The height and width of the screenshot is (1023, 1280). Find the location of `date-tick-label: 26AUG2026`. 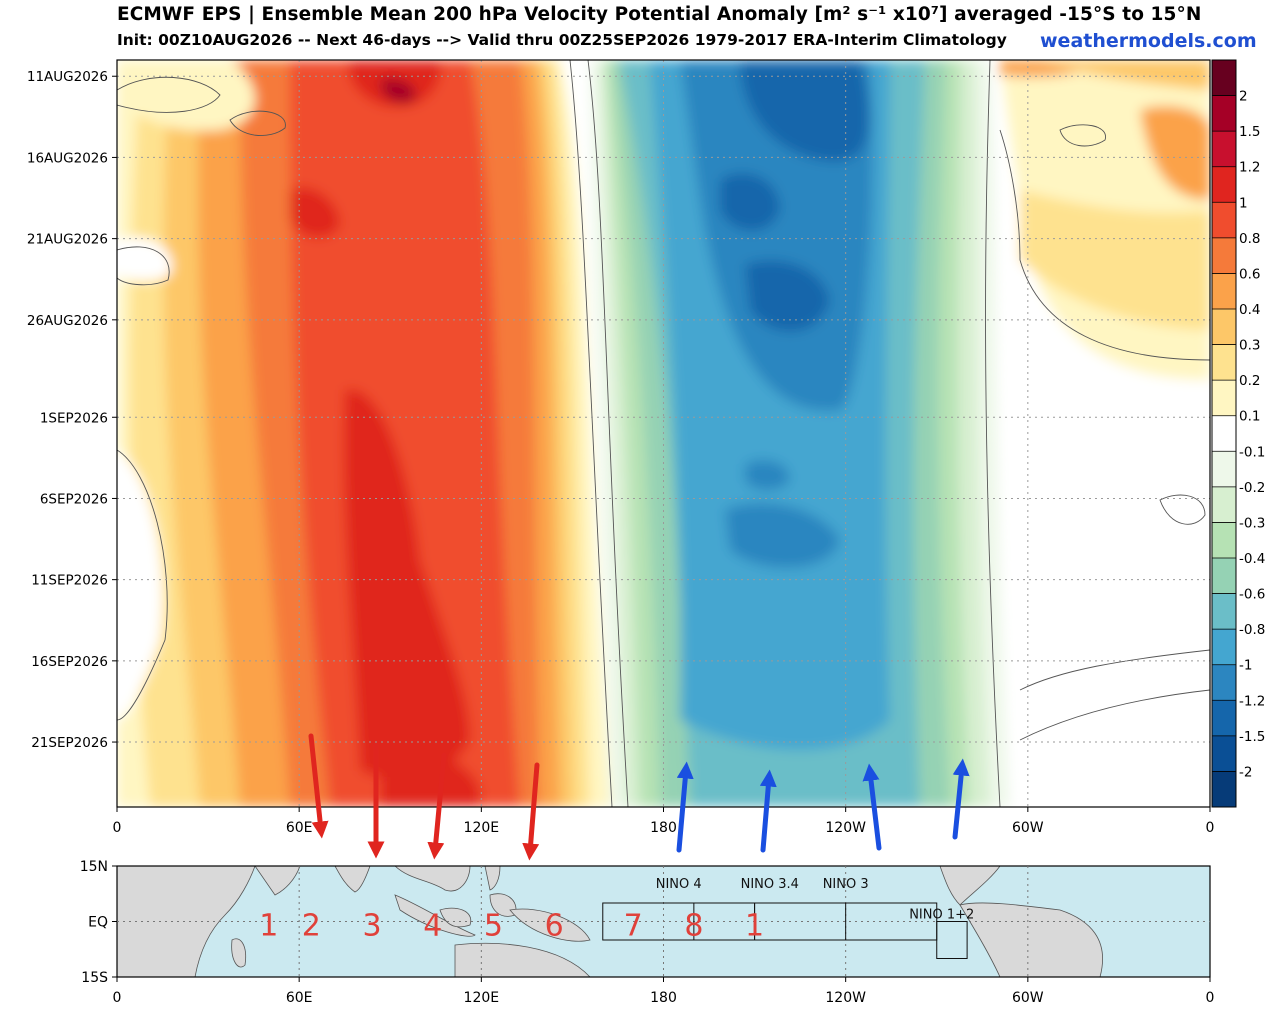

date-tick-label: 26AUG2026 is located at coordinates (67, 321).